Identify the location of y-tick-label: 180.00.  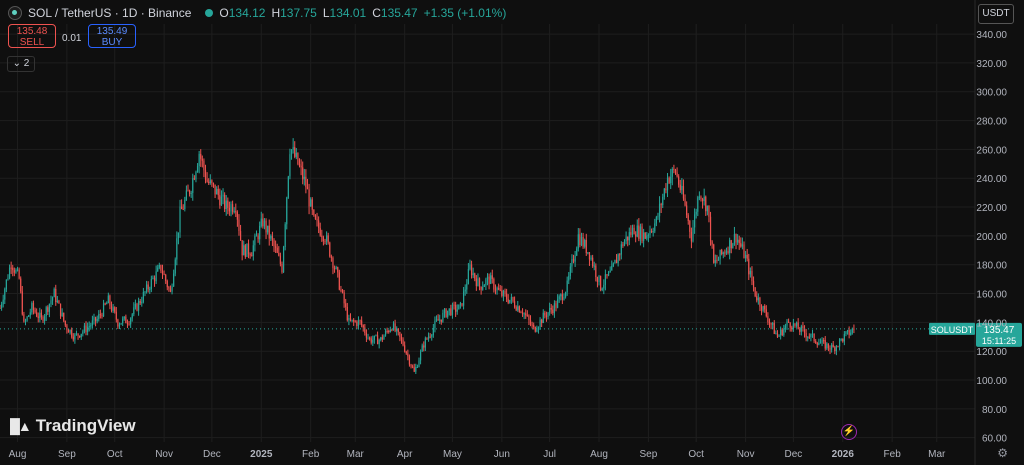
(991, 266).